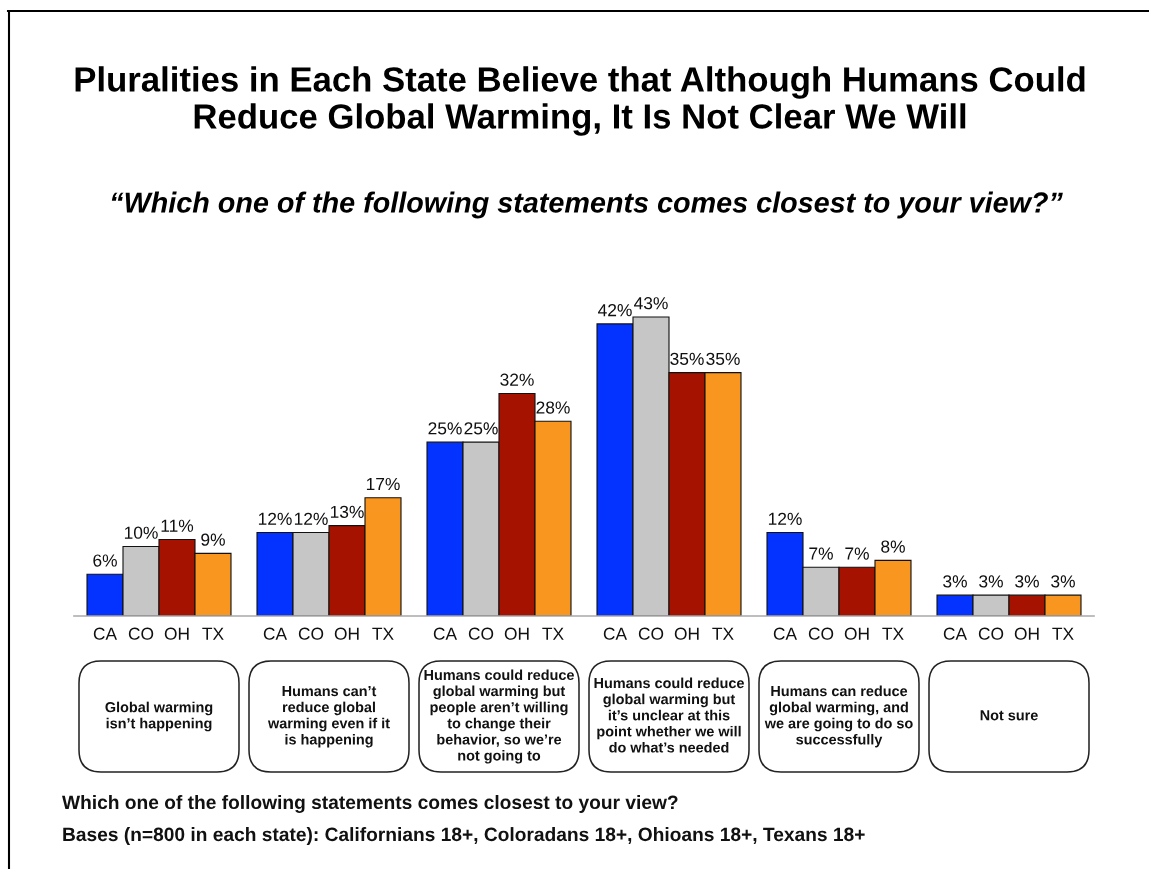  I want to click on data-label: 28%, so click(553, 407).